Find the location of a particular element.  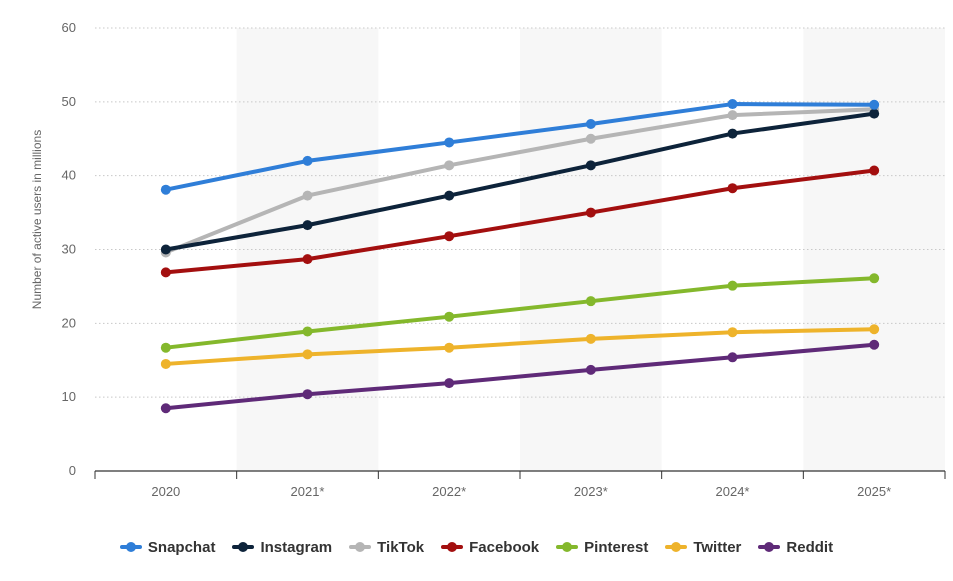

series-line-reddit is located at coordinates (520, 376).